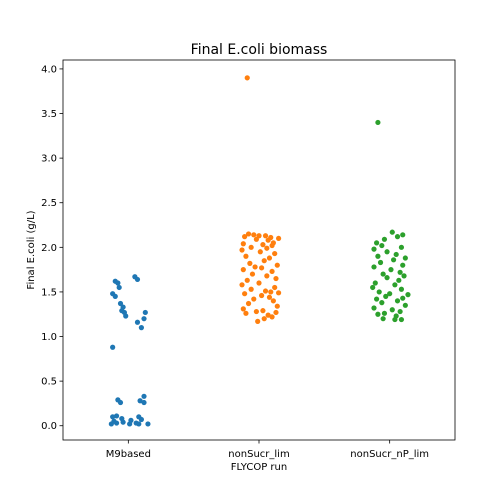  Describe the element at coordinates (49, 382) in the screenshot. I see `y-tick-label: 0.5` at that location.